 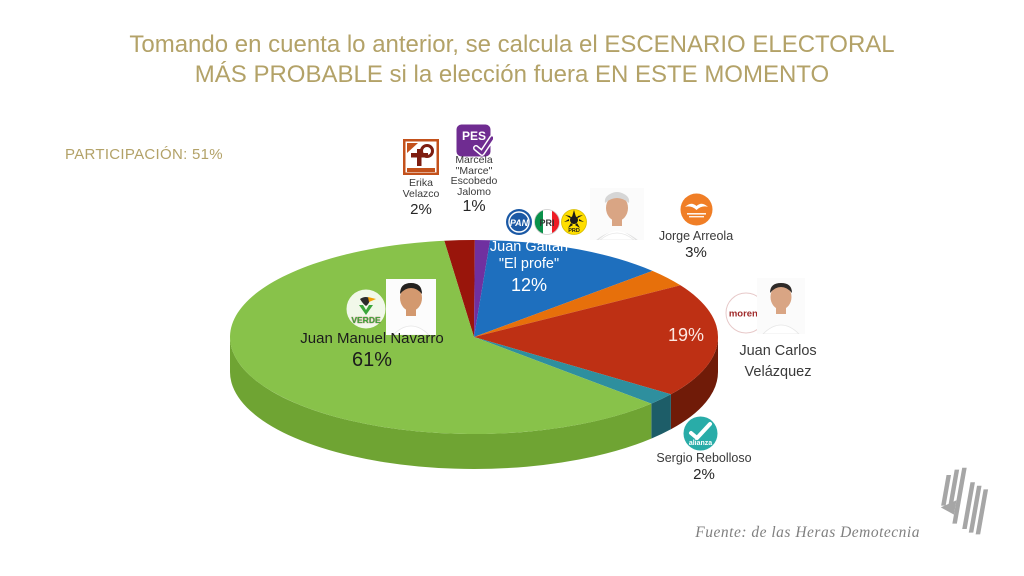 I want to click on pie-slice-pt, so click(x=459, y=288).